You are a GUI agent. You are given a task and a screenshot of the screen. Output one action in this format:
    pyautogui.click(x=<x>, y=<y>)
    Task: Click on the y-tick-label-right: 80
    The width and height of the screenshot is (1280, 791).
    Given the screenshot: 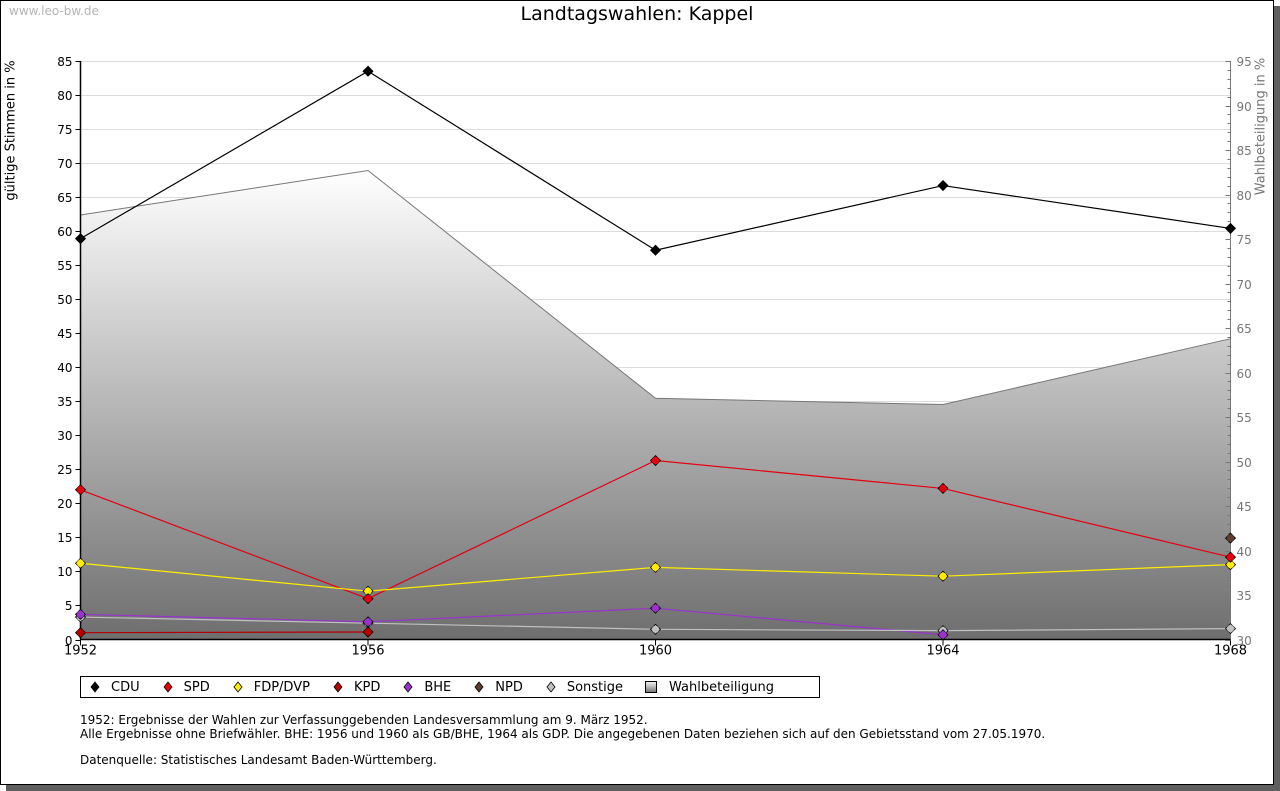 What is the action you would take?
    pyautogui.click(x=1244, y=196)
    